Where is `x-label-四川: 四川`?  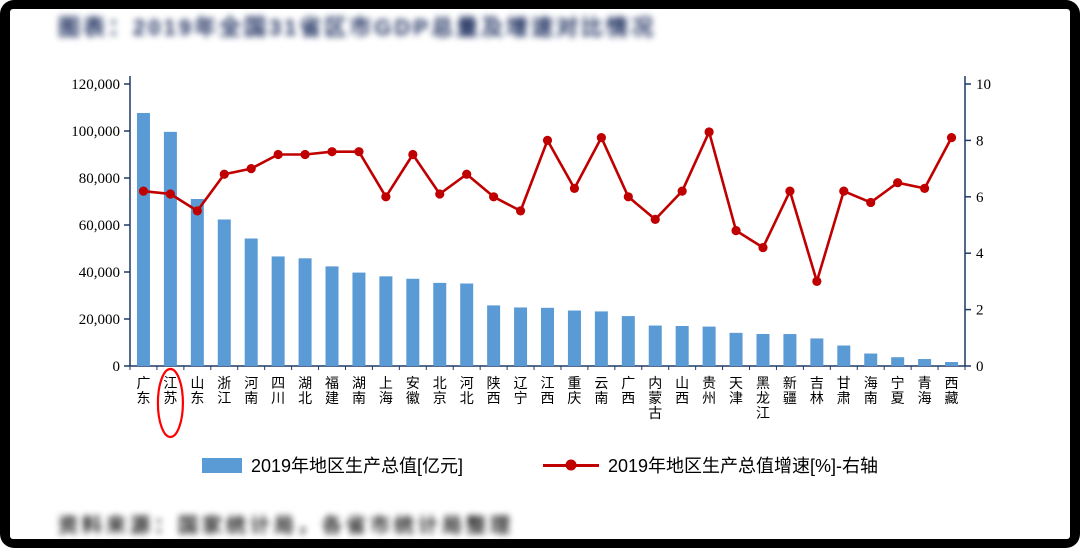 x-label-四川: 四川 is located at coordinates (278, 390).